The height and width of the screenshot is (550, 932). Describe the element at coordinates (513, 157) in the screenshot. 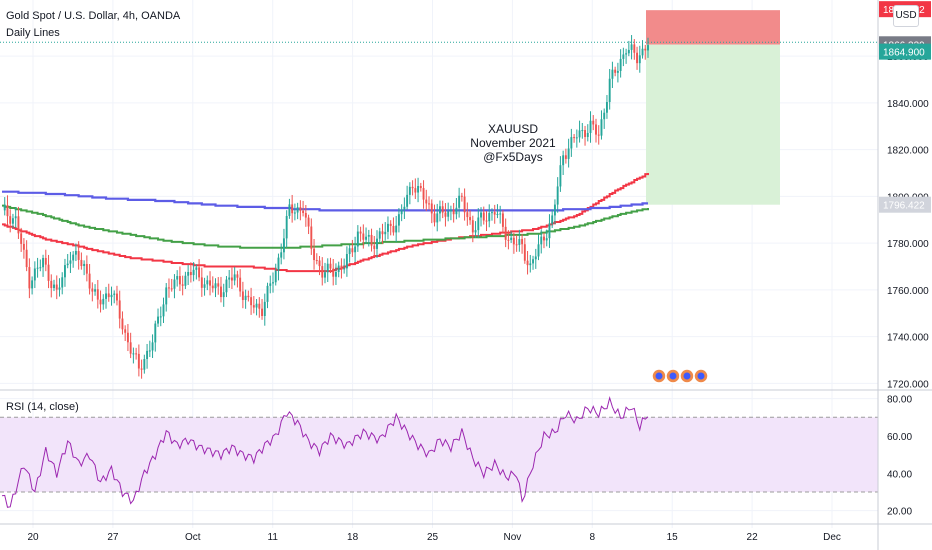

I see `annotation-author: @Fx5Days` at that location.